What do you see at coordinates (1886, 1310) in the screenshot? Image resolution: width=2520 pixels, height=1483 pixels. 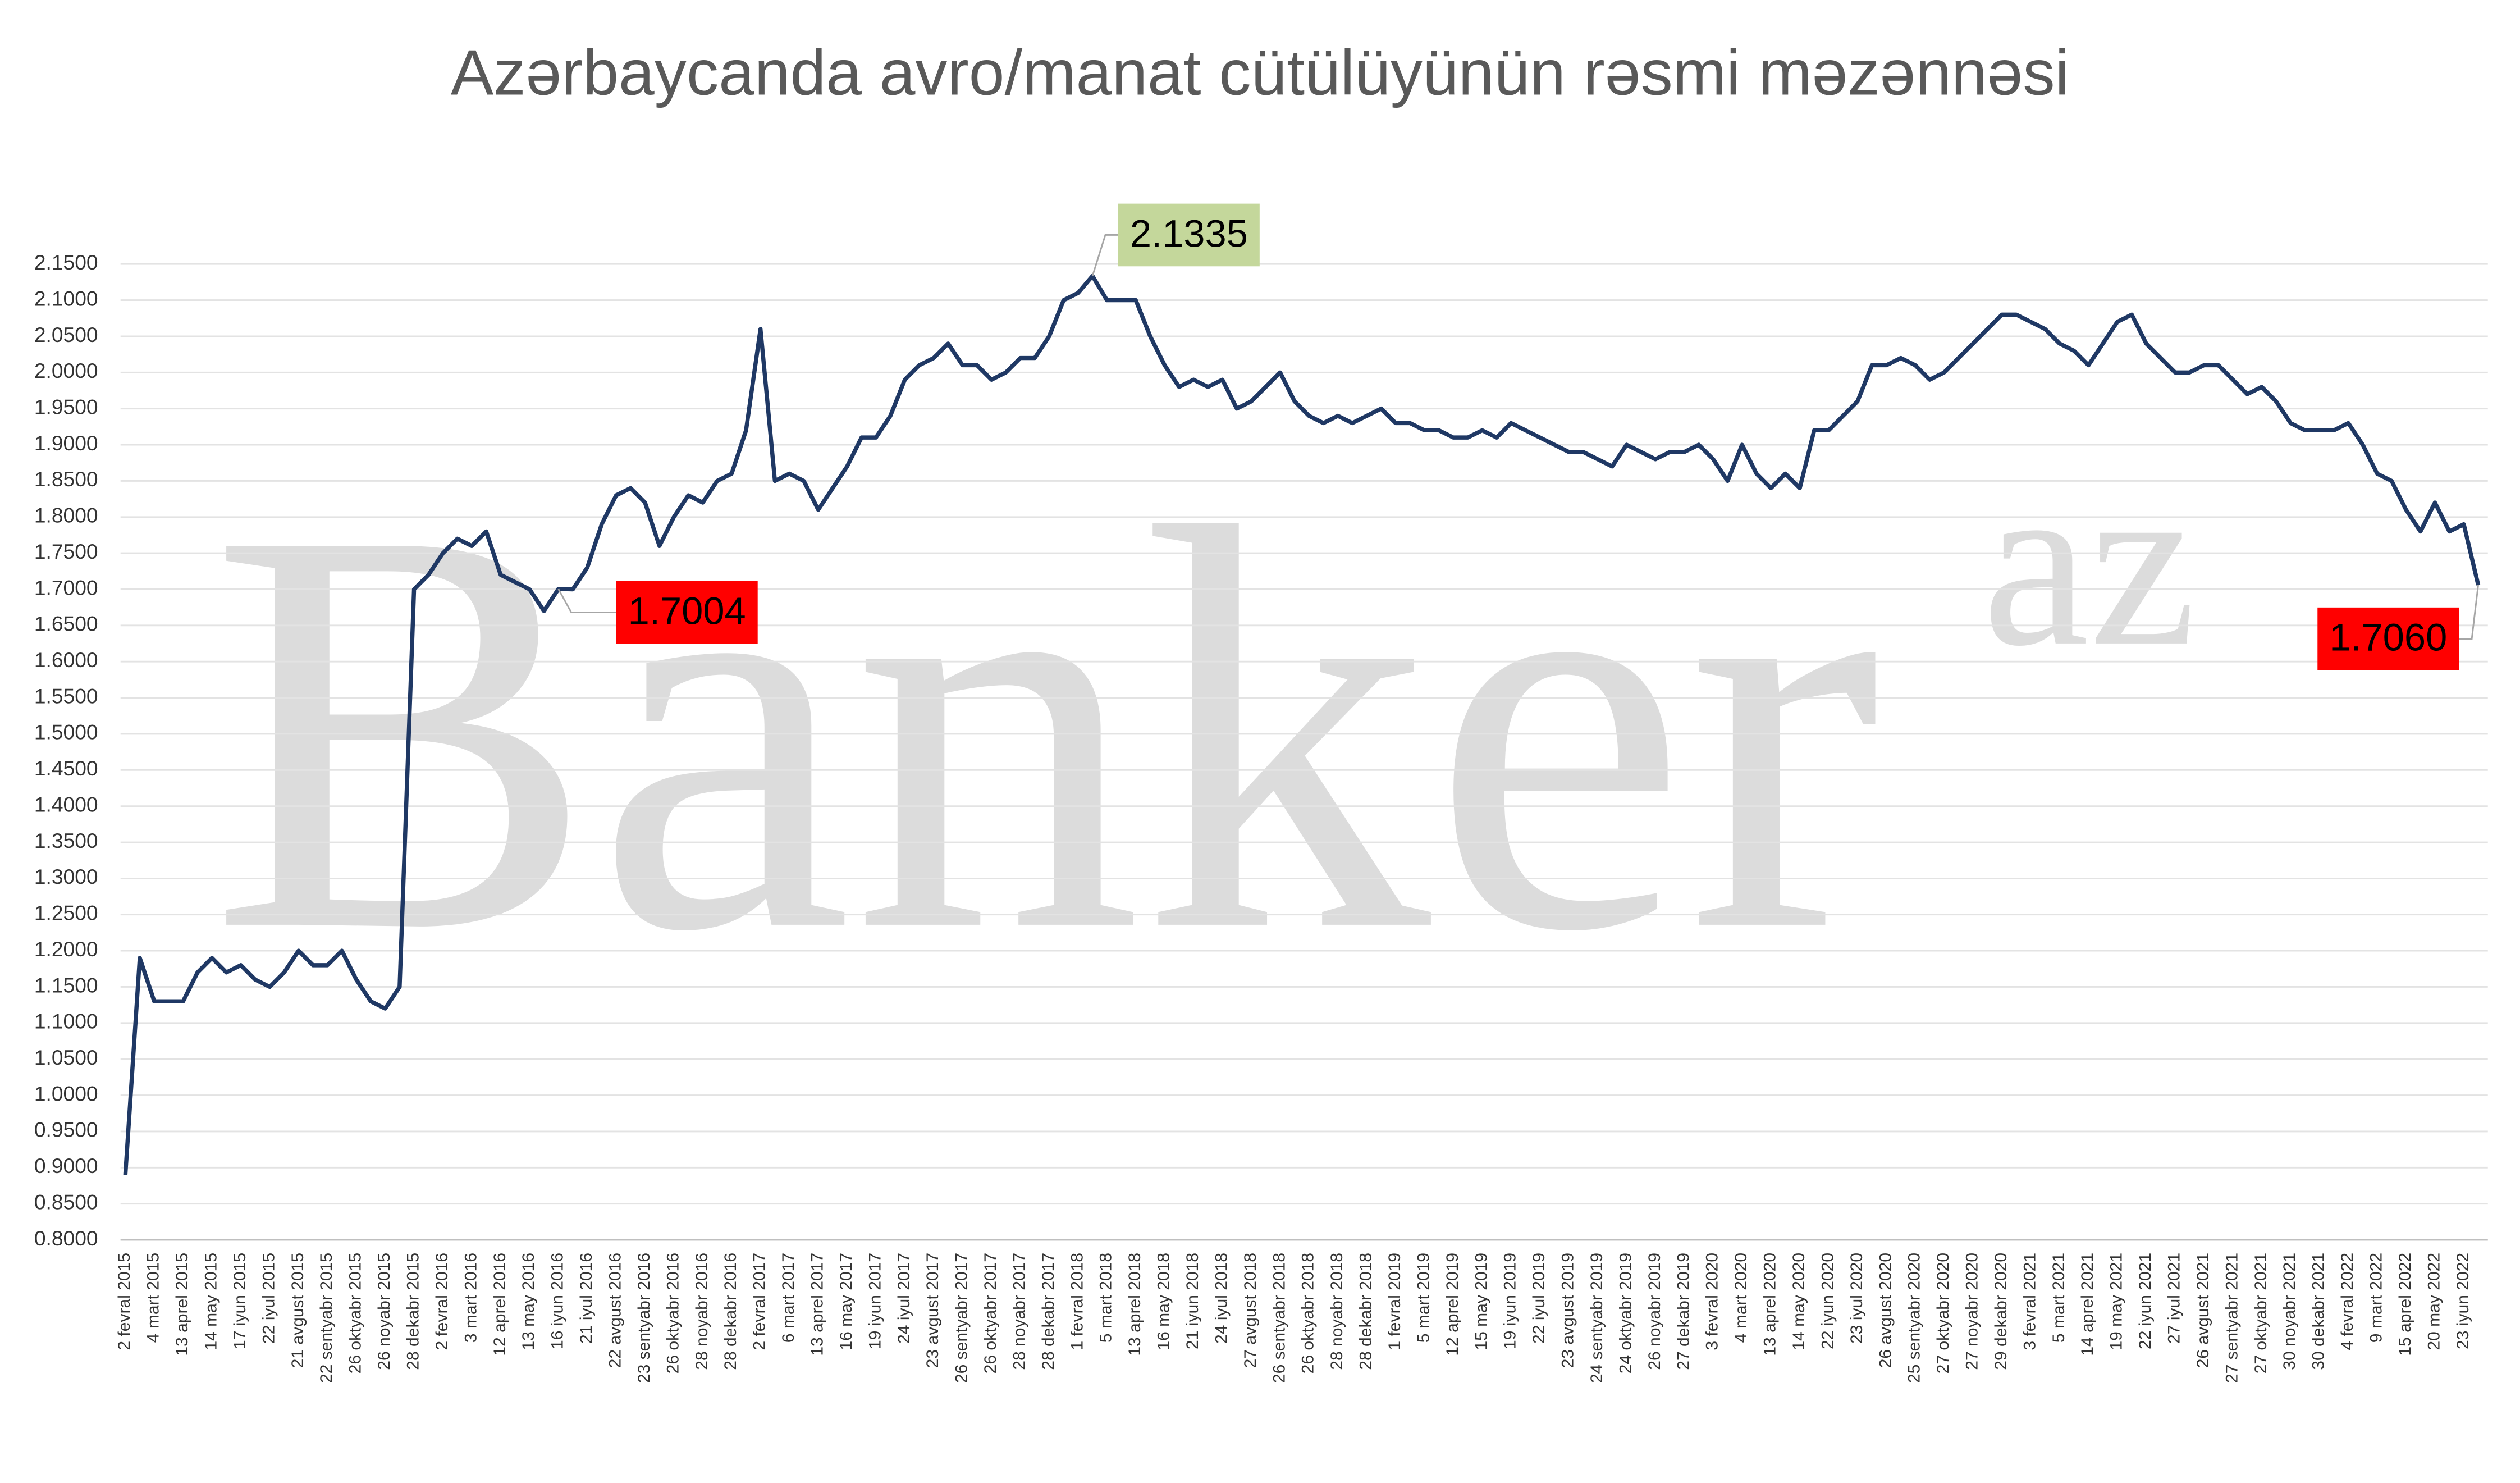 I see `x-tick-label: 26 avgust 2020` at bounding box center [1886, 1310].